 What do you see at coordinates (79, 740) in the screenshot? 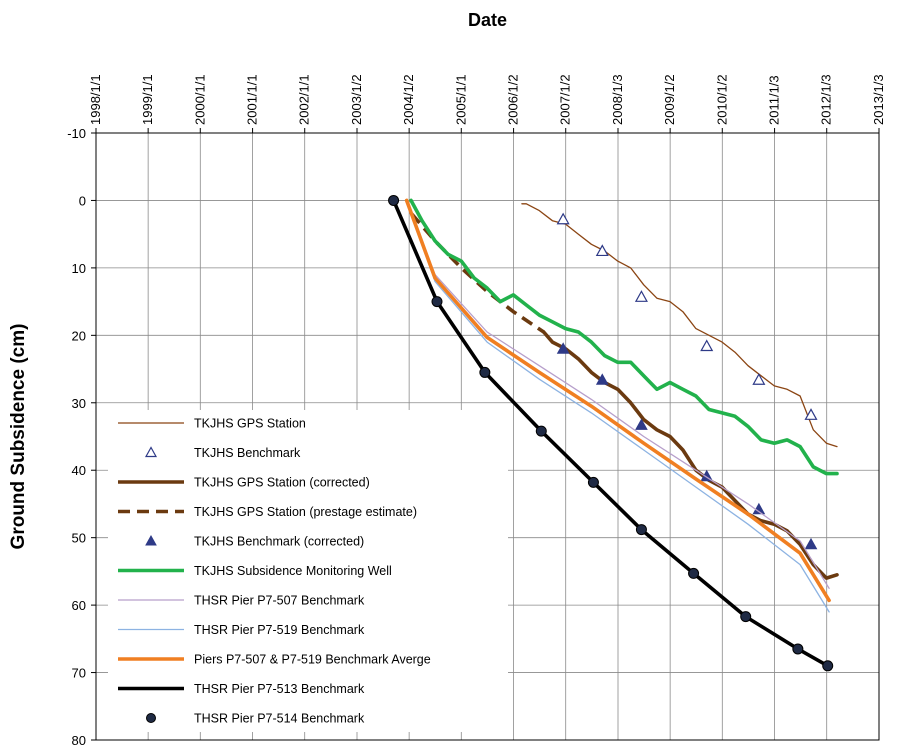
I see `y-tick-label: 80` at bounding box center [79, 740].